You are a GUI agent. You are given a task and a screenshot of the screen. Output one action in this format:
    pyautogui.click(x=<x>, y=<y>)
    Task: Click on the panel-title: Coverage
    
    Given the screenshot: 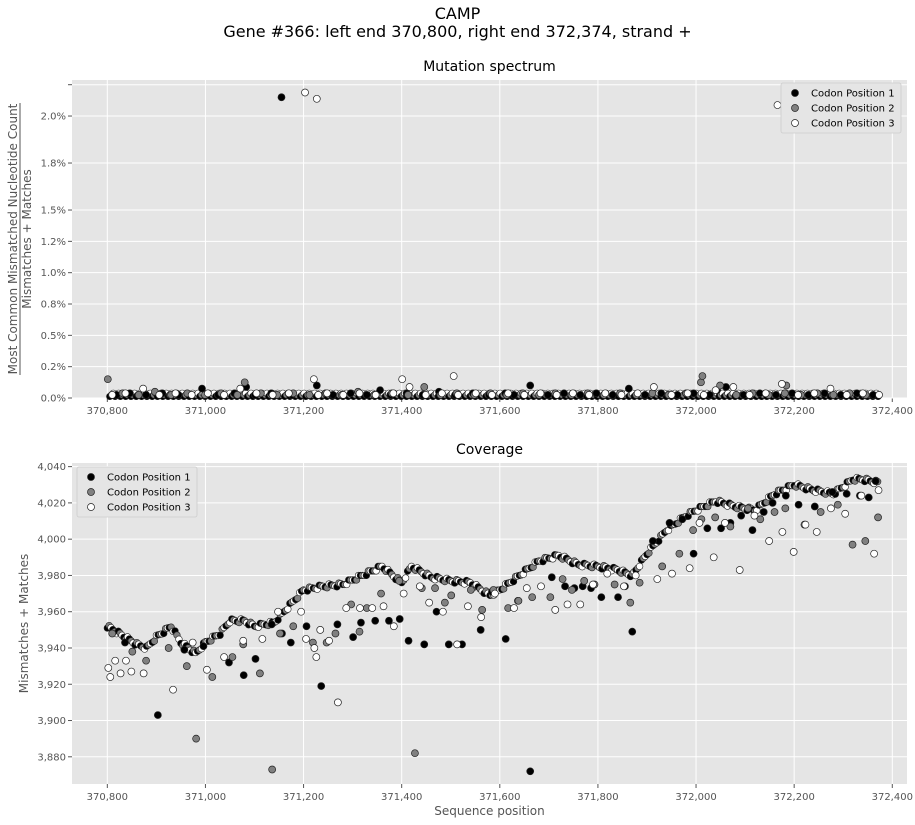 What is the action you would take?
    pyautogui.click(x=489, y=450)
    